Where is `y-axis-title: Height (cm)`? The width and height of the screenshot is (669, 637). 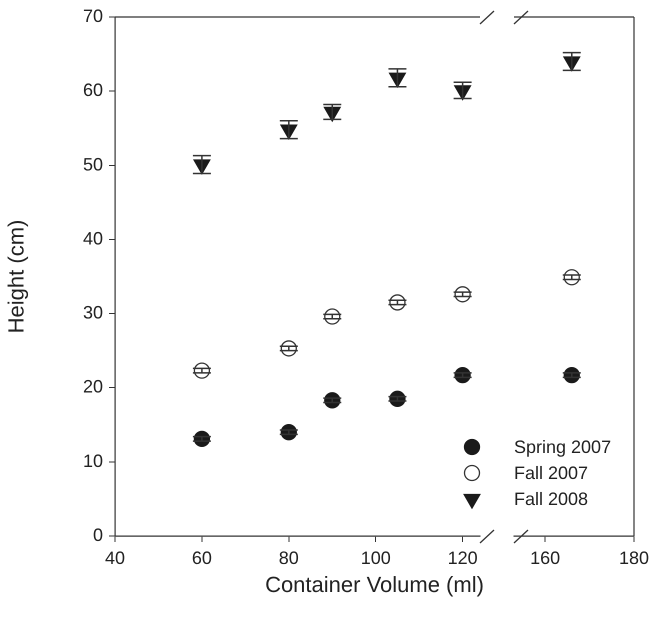 y-axis-title: Height (cm) is located at coordinates (15, 277).